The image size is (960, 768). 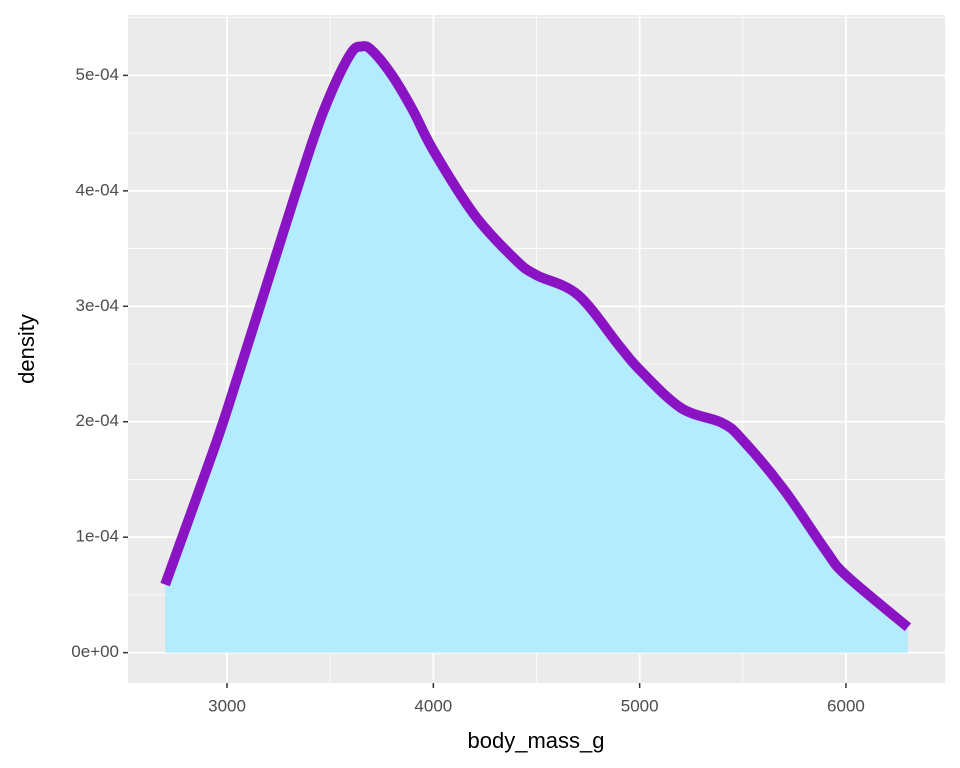 I want to click on x-tick-label: 5000, so click(x=640, y=705).